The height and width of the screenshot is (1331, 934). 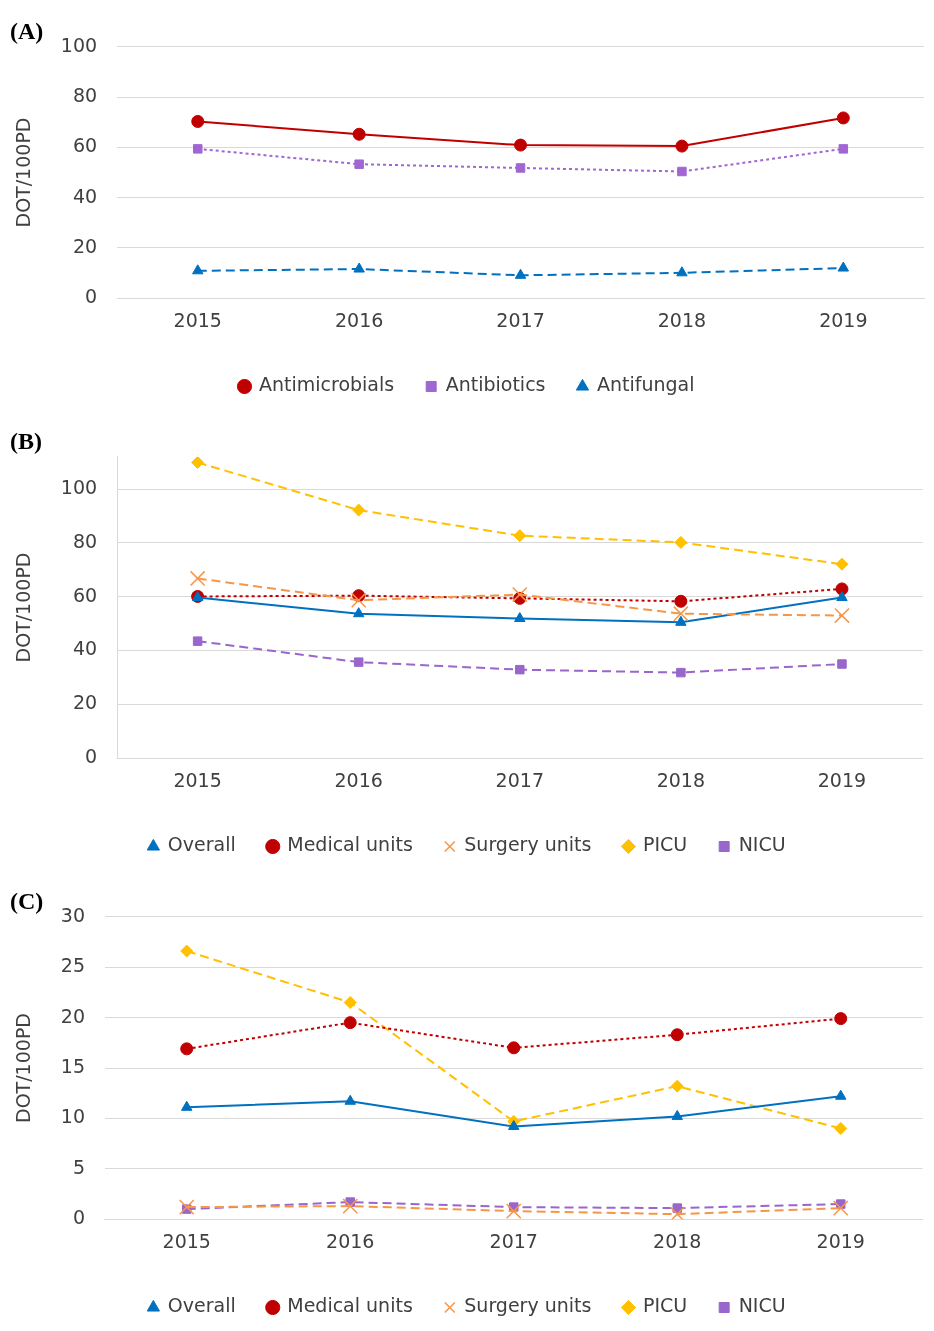 What do you see at coordinates (72, 1116) in the screenshot?
I see `y-tick-label: 10` at bounding box center [72, 1116].